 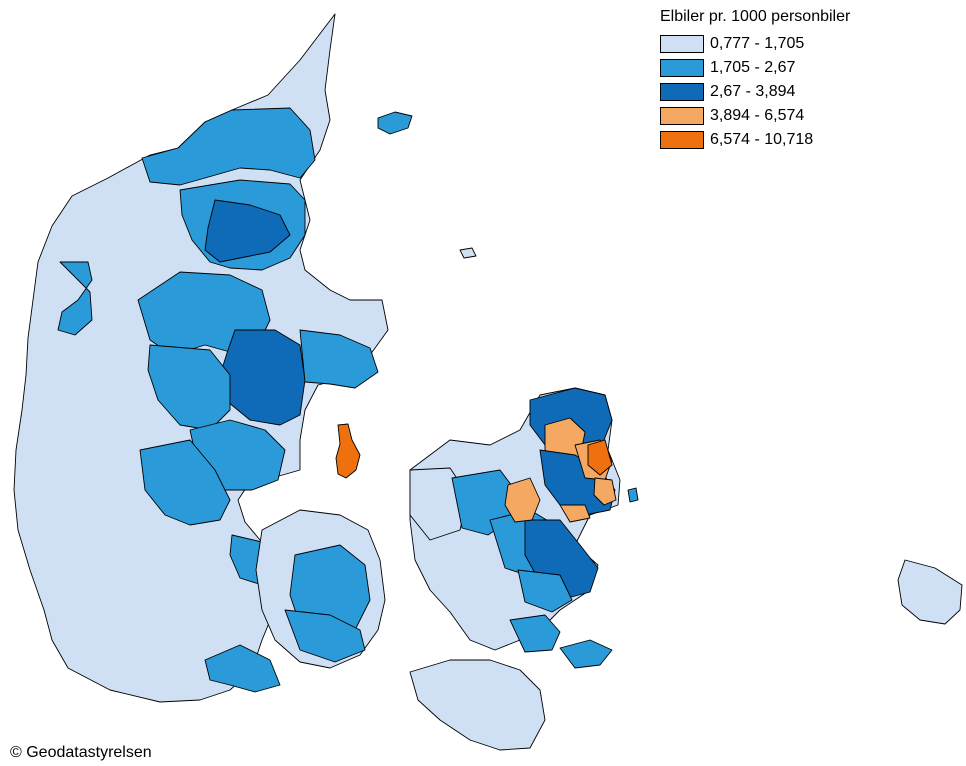 I want to click on legend-label-3: 2,67 - 3,894, so click(x=753, y=91).